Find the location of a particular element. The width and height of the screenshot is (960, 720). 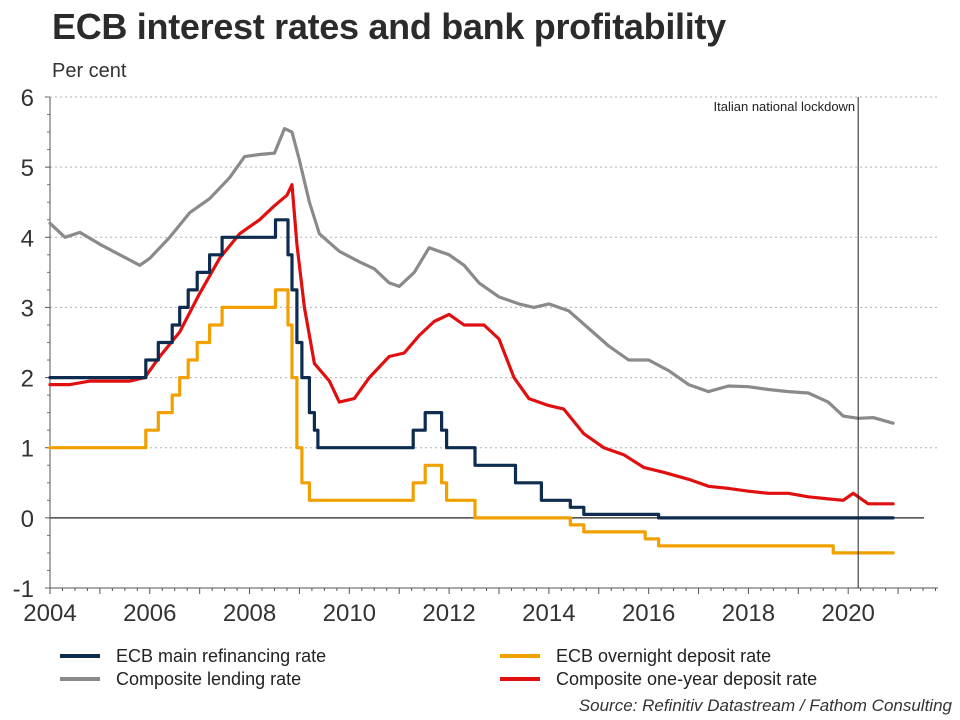

y-tick-label: 6 is located at coordinates (27, 98).